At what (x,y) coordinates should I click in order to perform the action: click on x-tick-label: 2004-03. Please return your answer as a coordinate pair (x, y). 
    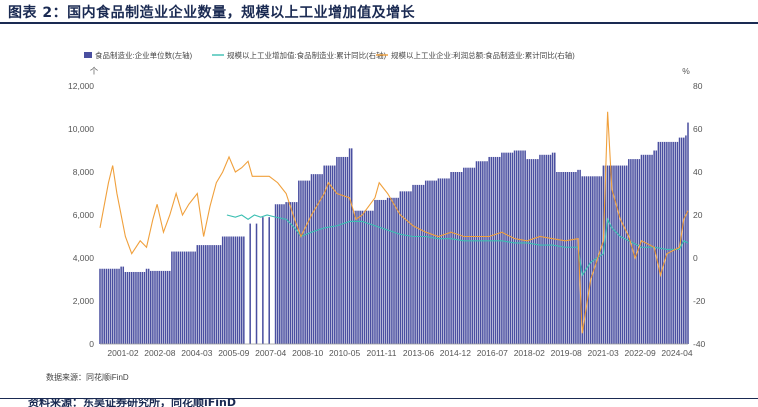
    Looking at the image, I should click on (196, 353).